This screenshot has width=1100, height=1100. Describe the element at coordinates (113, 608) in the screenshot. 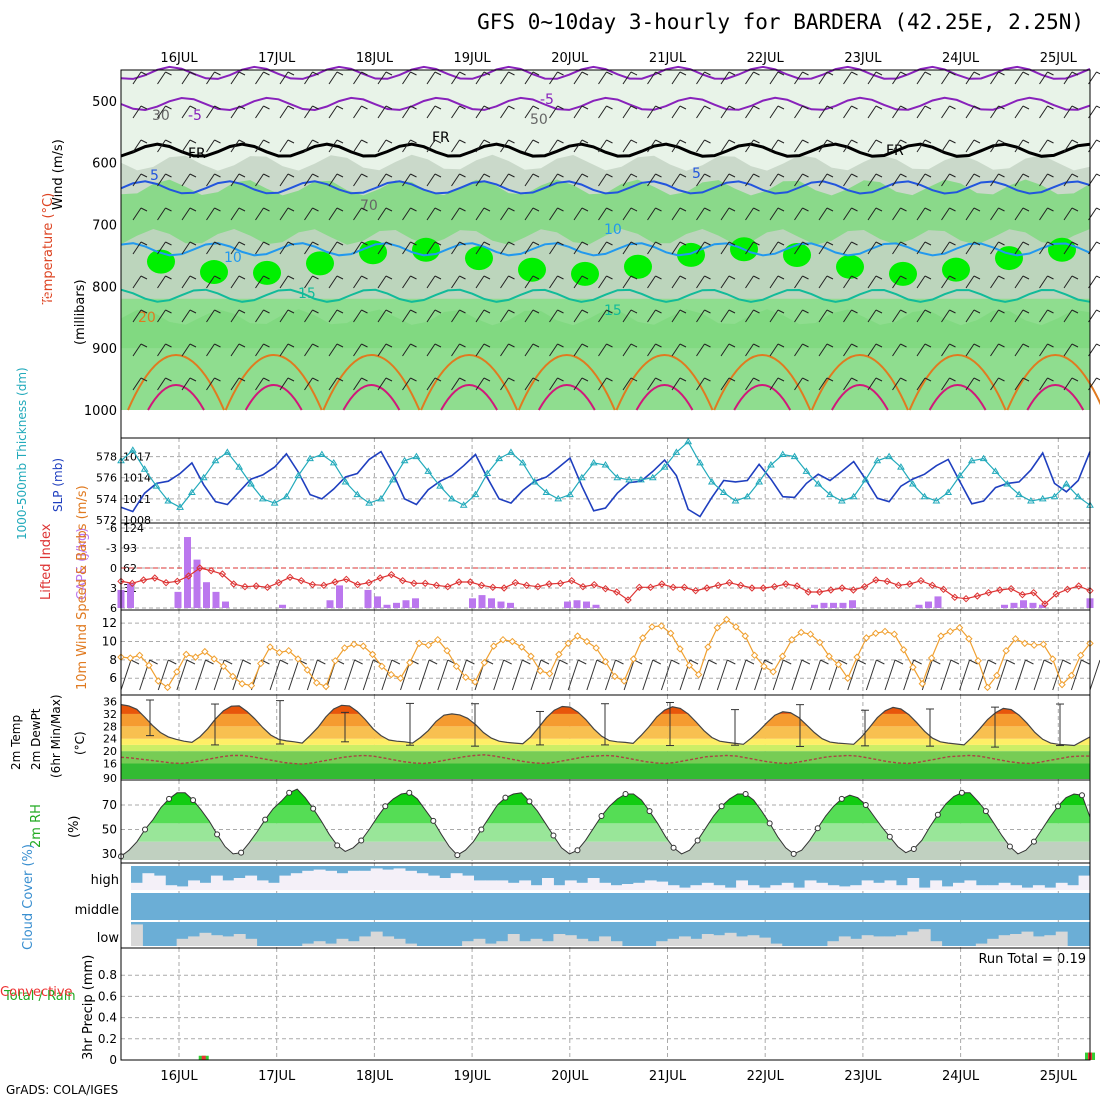

I see `li-tick-label: 6` at that location.